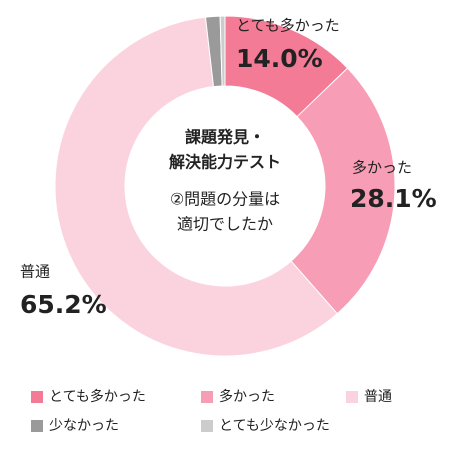 The height and width of the screenshot is (450, 450). I want to click on legend-label: とても多かった, so click(97, 396).